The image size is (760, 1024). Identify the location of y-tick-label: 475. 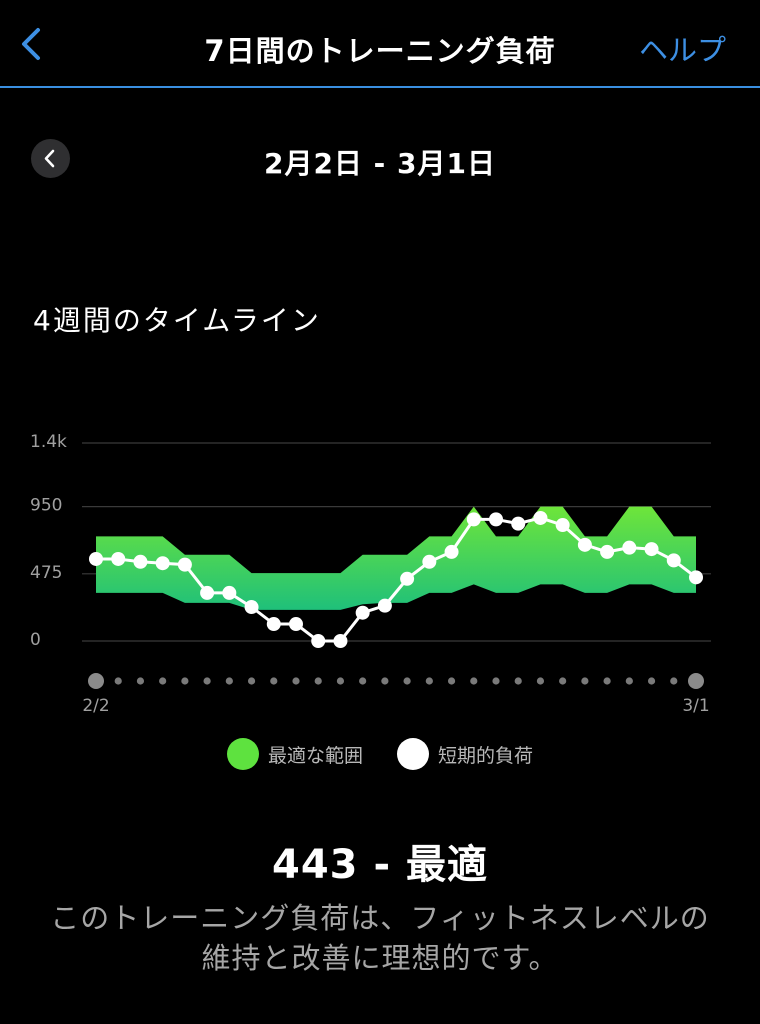
(46, 573).